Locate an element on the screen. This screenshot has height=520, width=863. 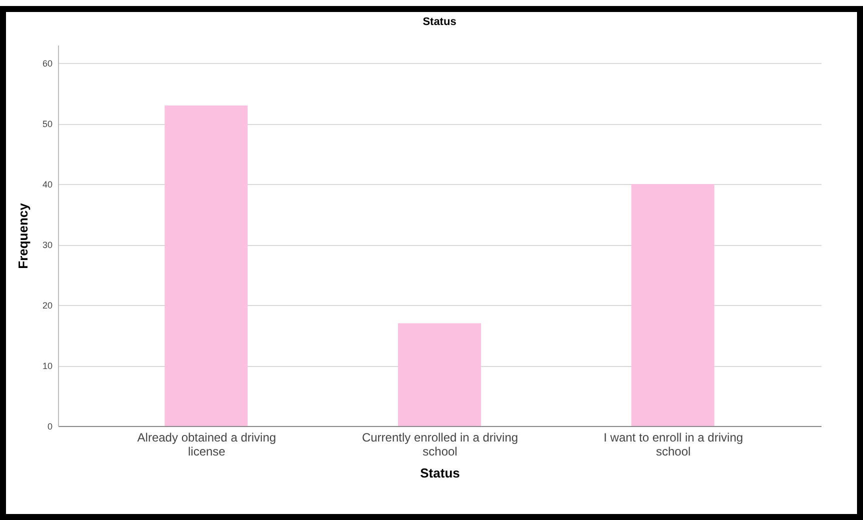
x-tick-label: Already obtained a driving license is located at coordinates (206, 444).